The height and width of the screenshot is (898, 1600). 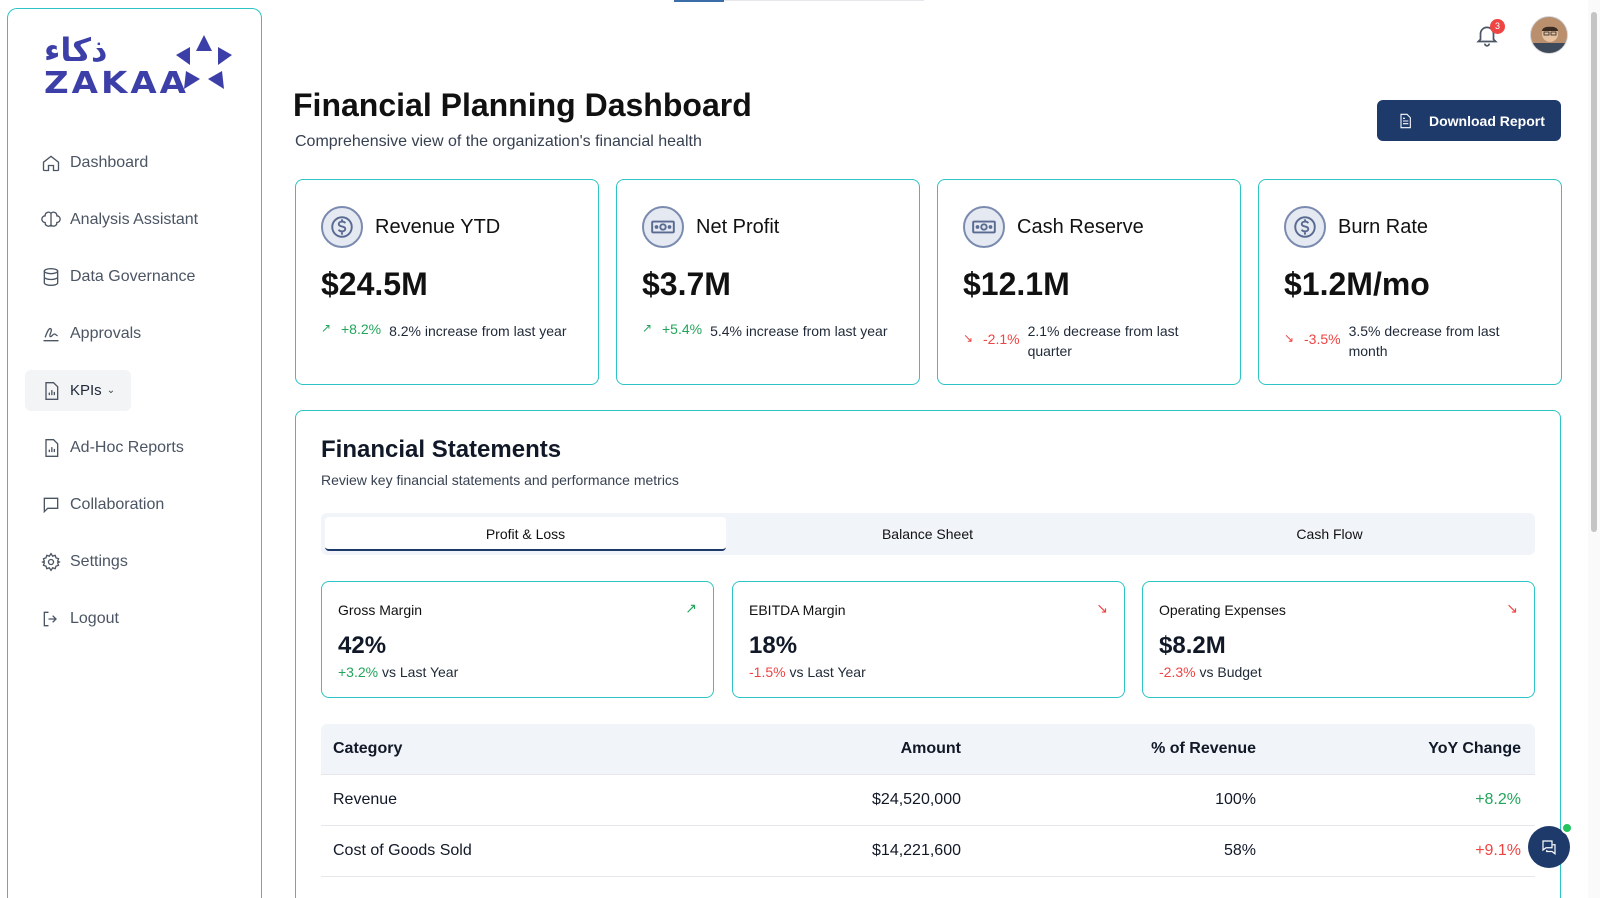 I want to click on sidebar-item-logout: Logout, so click(x=135, y=618).